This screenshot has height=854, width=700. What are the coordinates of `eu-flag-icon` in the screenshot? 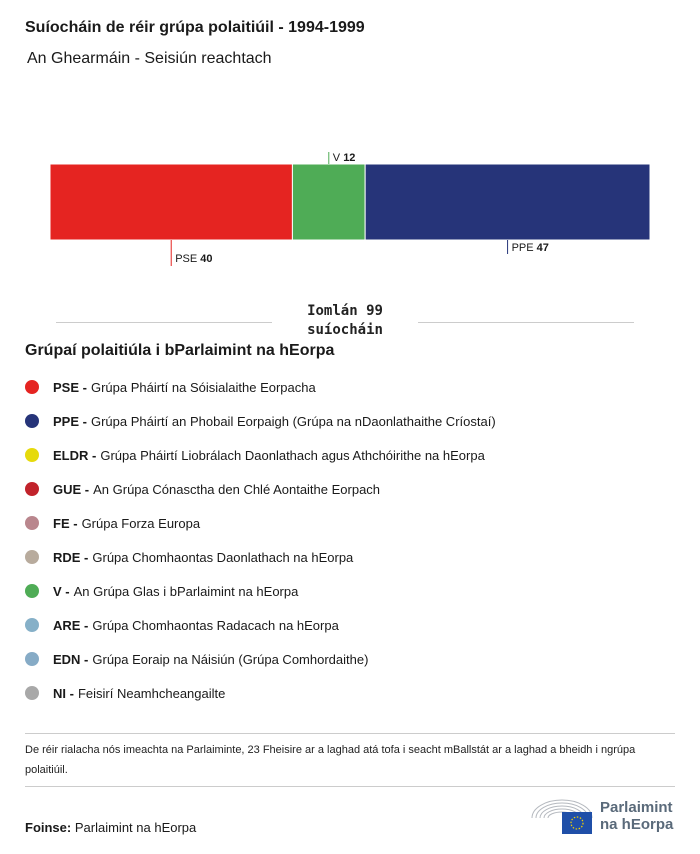 It's located at (577, 823).